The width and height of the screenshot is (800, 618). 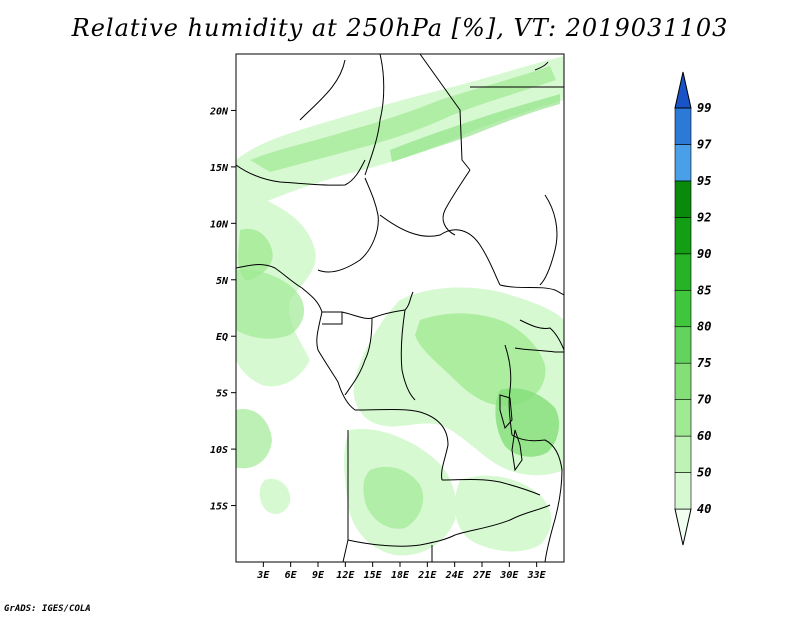 What do you see at coordinates (704, 181) in the screenshot?
I see `colorbar-label: 95` at bounding box center [704, 181].